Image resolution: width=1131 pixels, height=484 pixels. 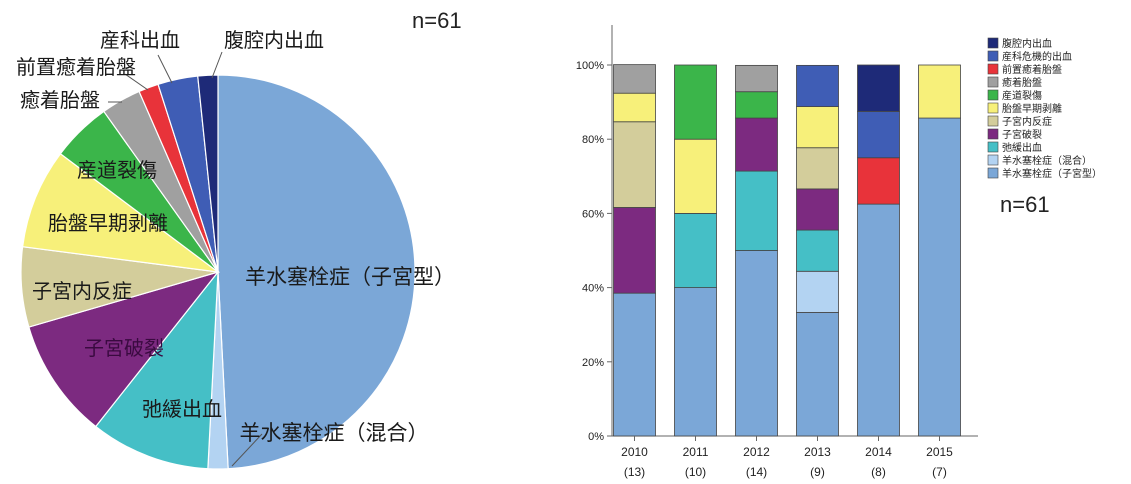 What do you see at coordinates (60, 100) in the screenshot?
I see `pie-slice-label: 癒着胎盤` at bounding box center [60, 100].